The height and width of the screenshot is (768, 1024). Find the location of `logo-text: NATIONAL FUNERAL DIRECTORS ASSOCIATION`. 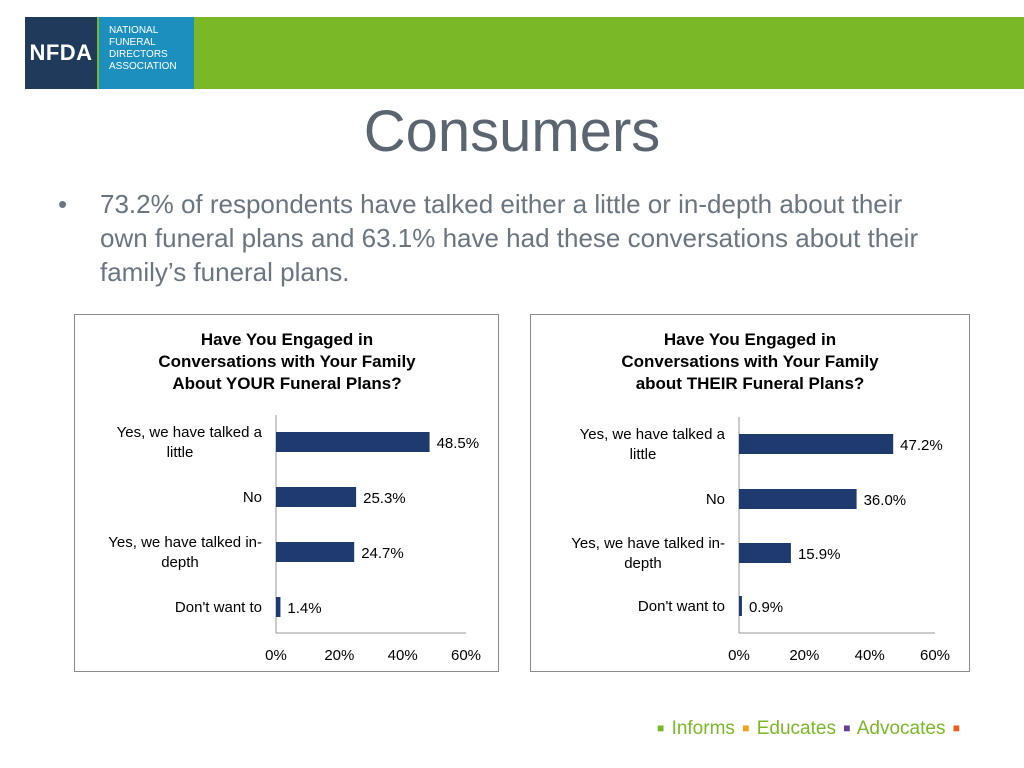

logo-text: NATIONAL FUNERAL DIRECTORS ASSOCIATION is located at coordinates (146, 53).